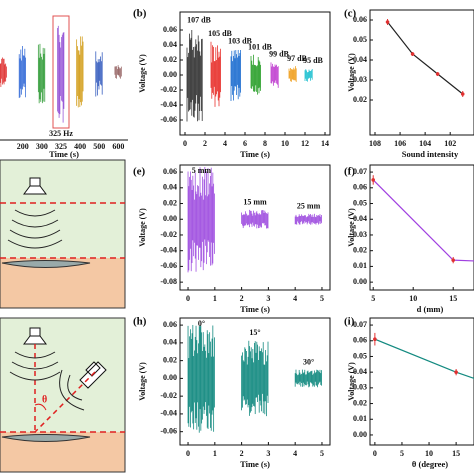 This screenshot has width=474, height=474. What do you see at coordinates (99, 146) in the screenshot?
I see `x-tick-label: 500` at bounding box center [99, 146].